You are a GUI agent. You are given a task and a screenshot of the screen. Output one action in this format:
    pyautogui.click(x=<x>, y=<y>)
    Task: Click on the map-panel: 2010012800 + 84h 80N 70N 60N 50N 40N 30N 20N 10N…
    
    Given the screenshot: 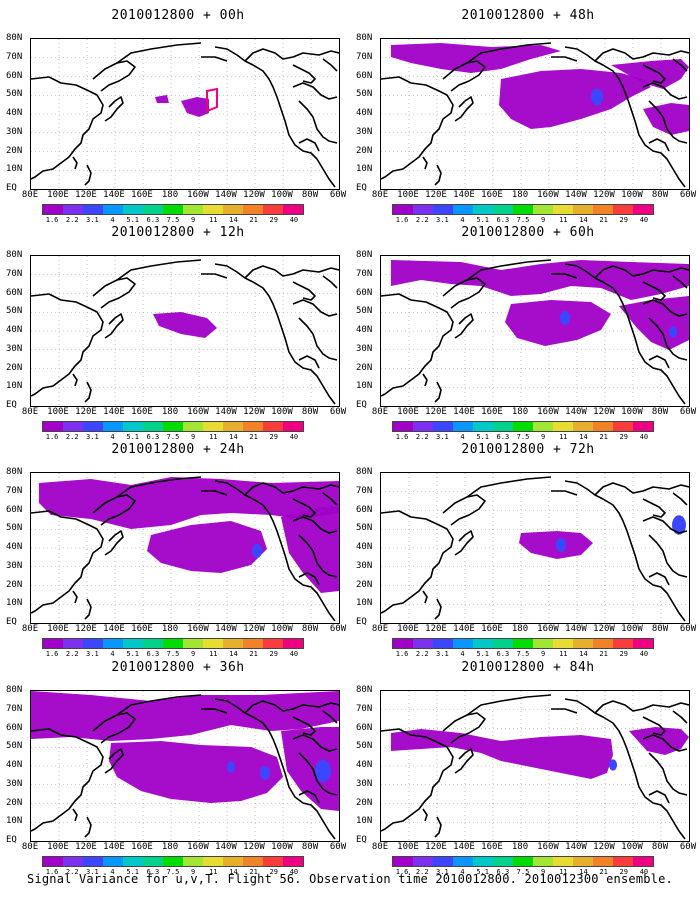 What is the action you would take?
    pyautogui.click(x=528, y=768)
    